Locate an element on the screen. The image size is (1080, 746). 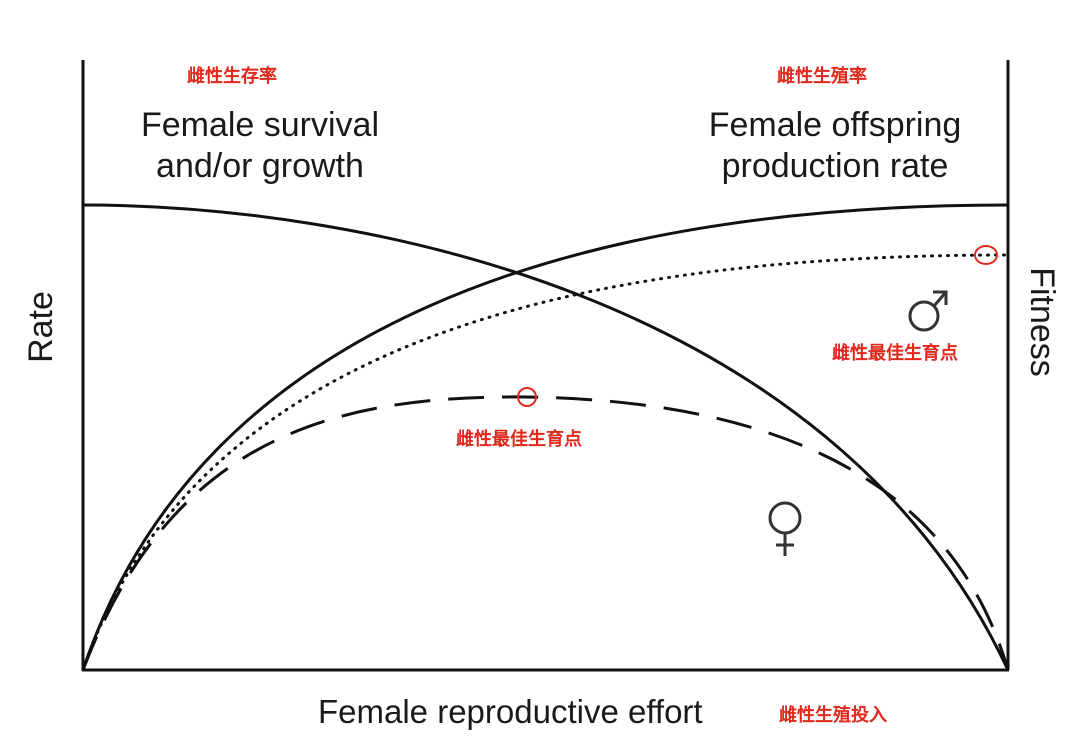
female-optimum-marker is located at coordinates (527, 397).